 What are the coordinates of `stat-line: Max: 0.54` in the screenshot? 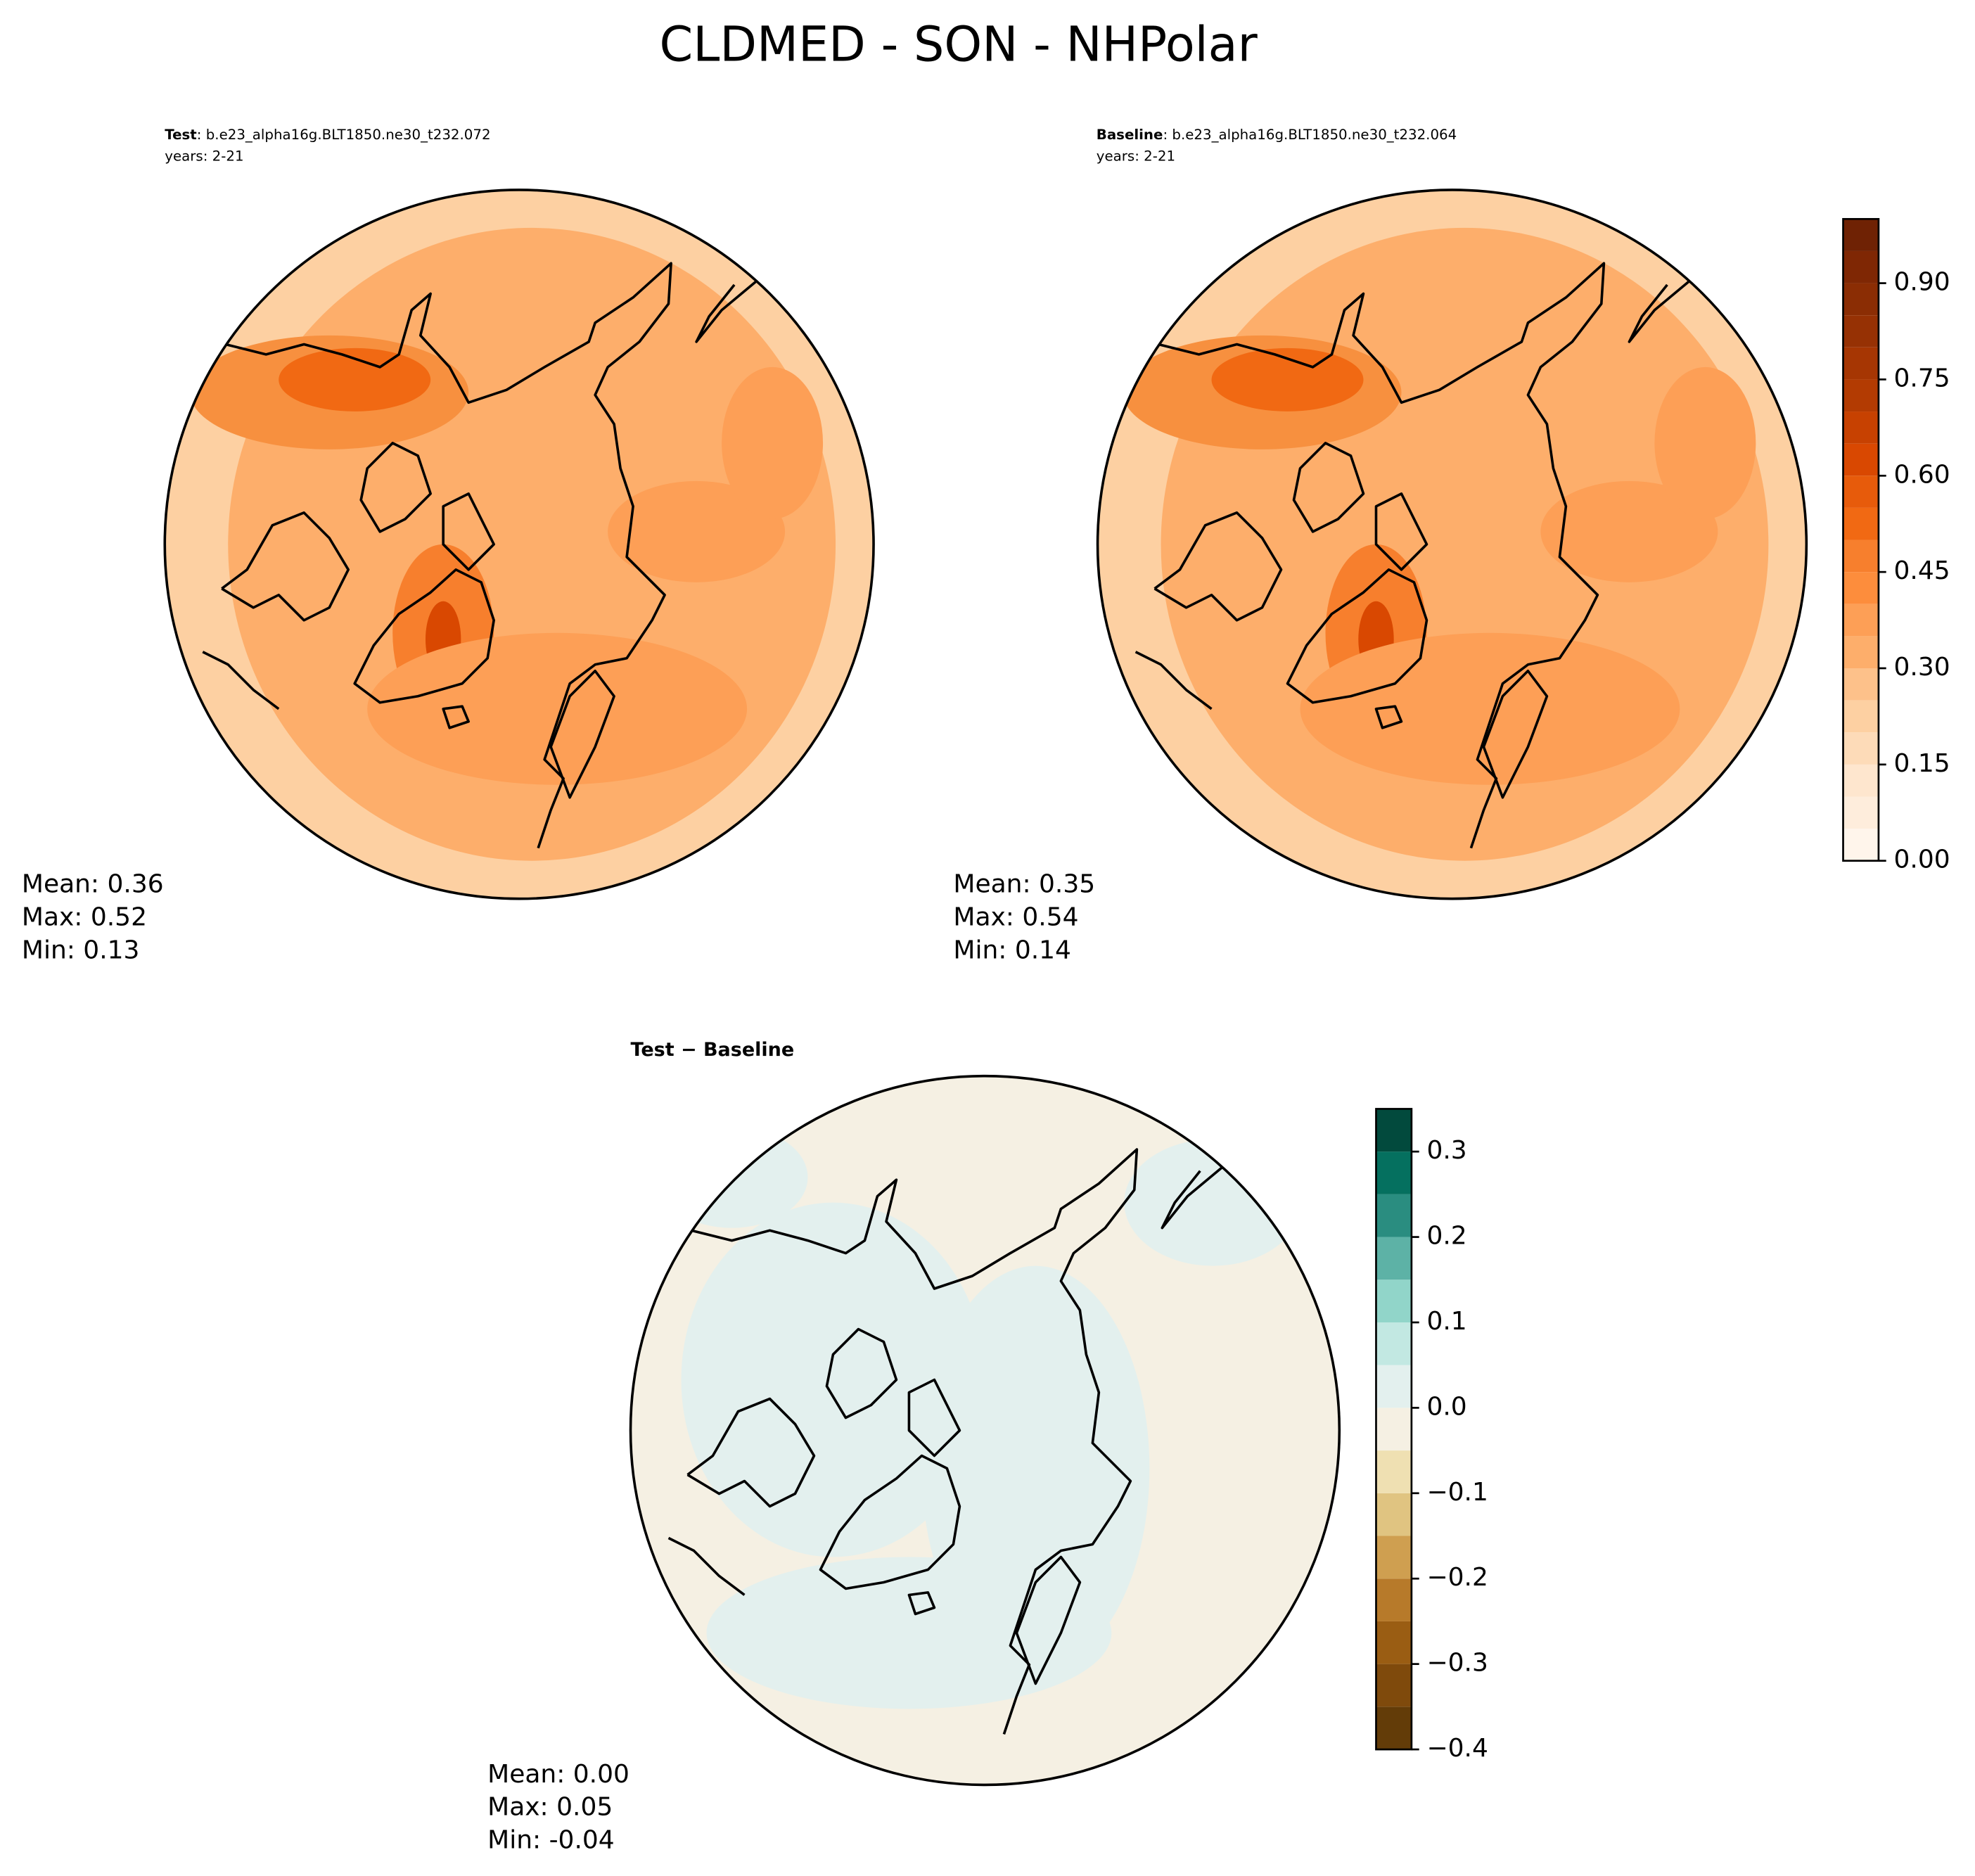 It's located at (1015, 917).